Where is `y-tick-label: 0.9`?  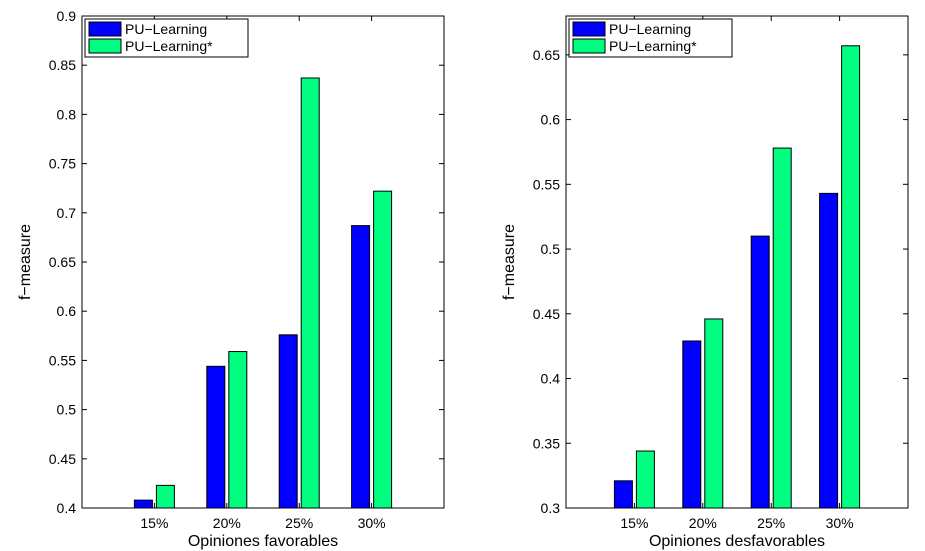
y-tick-label: 0.9 is located at coordinates (67, 16).